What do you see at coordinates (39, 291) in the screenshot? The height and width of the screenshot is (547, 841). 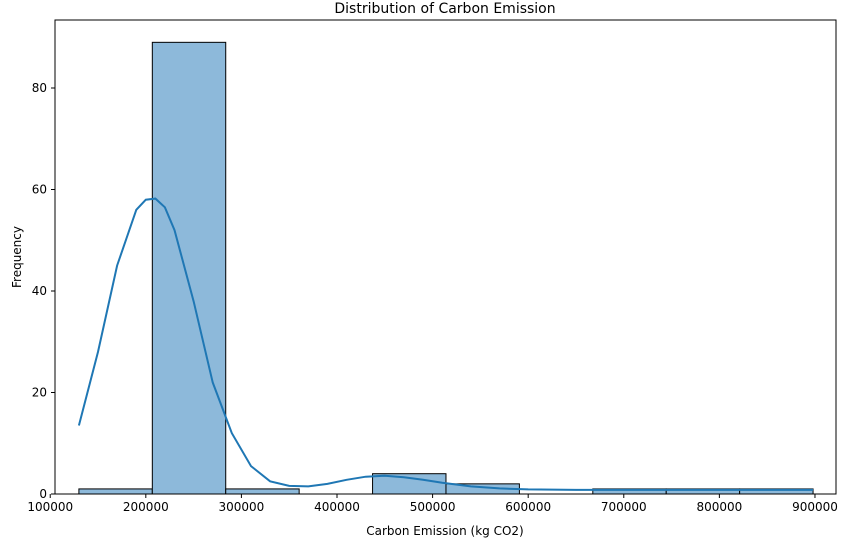 I see `y-tick-label: 40` at bounding box center [39, 291].